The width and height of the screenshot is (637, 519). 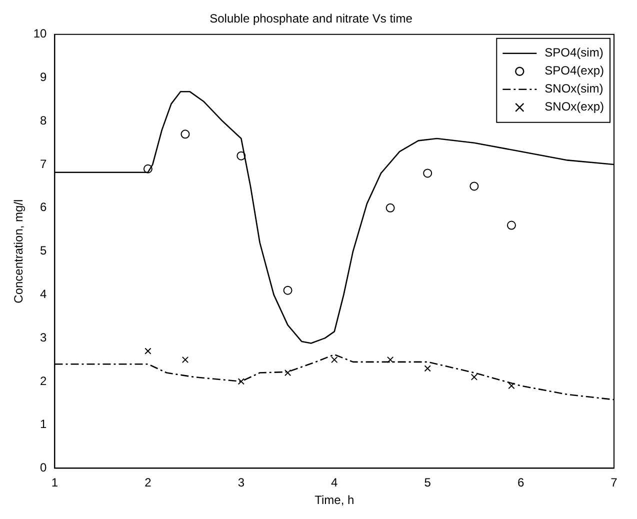 What do you see at coordinates (44, 467) in the screenshot?
I see `y-tick-label: 0` at bounding box center [44, 467].